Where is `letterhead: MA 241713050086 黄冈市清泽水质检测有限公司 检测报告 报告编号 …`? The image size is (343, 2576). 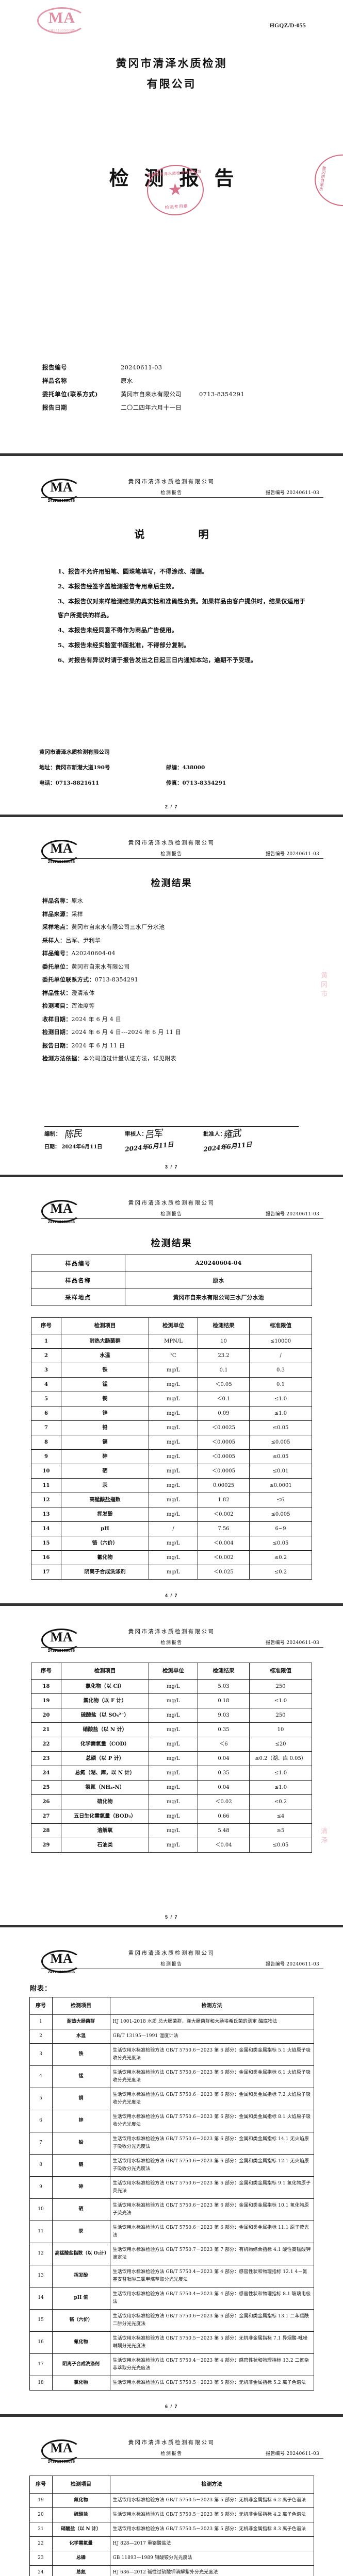
letterhead: MA 241713050086 黄冈市清泽水质检测有限公司 检测报告 报告编号 … is located at coordinates (172, 1214).